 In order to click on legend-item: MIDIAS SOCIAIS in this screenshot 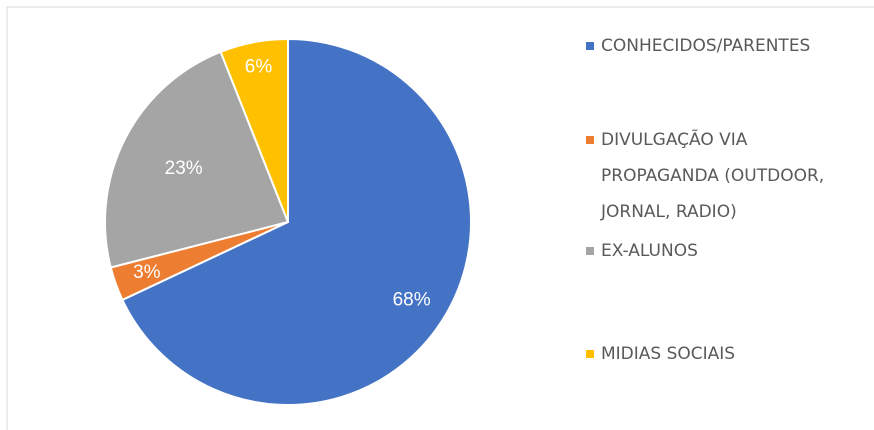, I will do `click(719, 354)`.